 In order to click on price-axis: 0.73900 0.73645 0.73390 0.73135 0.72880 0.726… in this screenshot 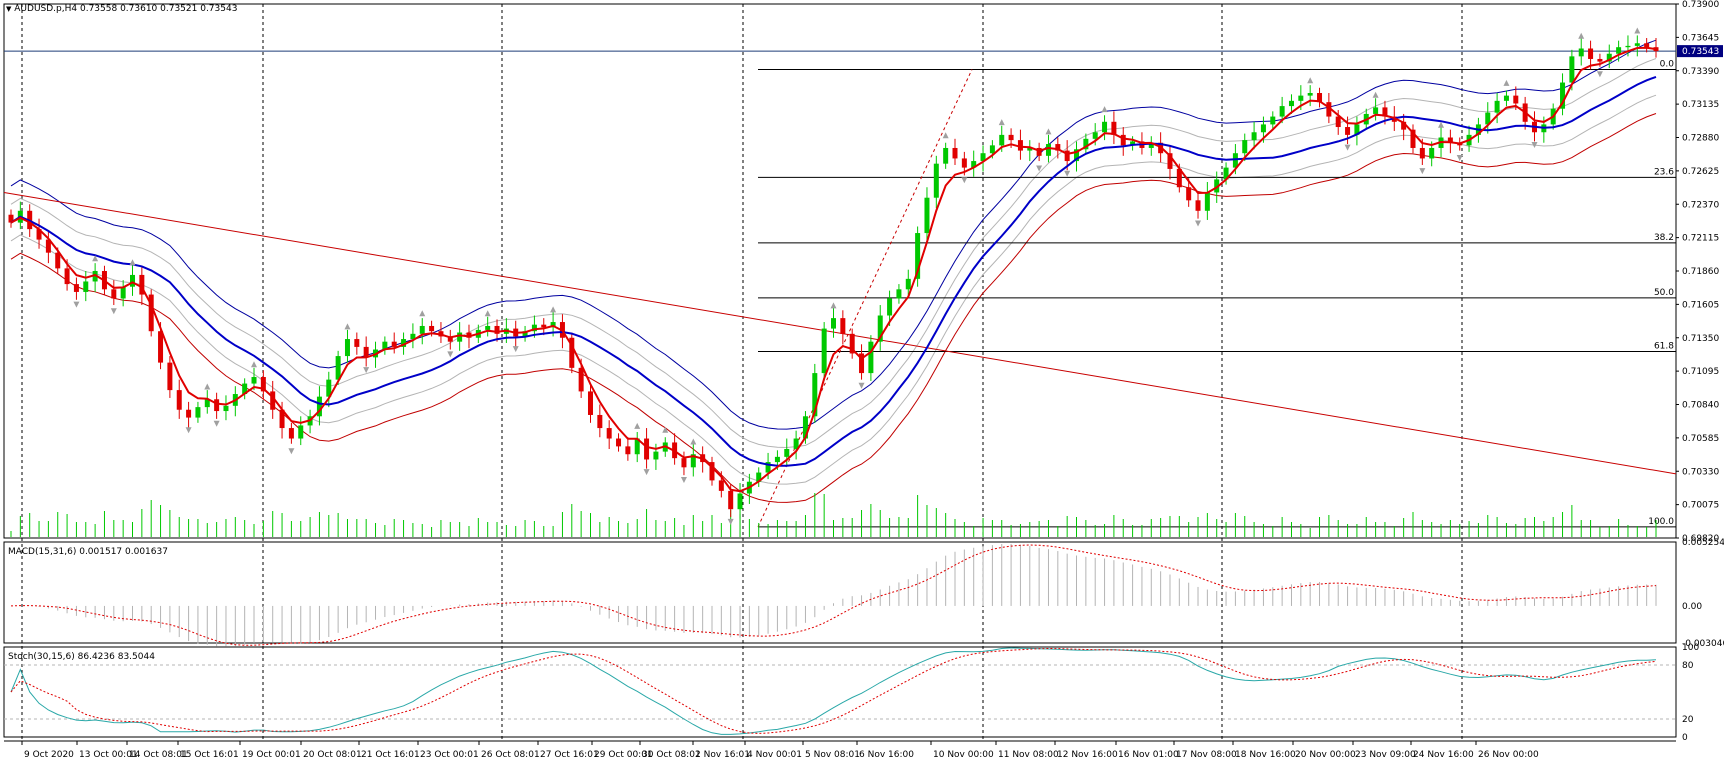, I will do `click(1700, 371)`.